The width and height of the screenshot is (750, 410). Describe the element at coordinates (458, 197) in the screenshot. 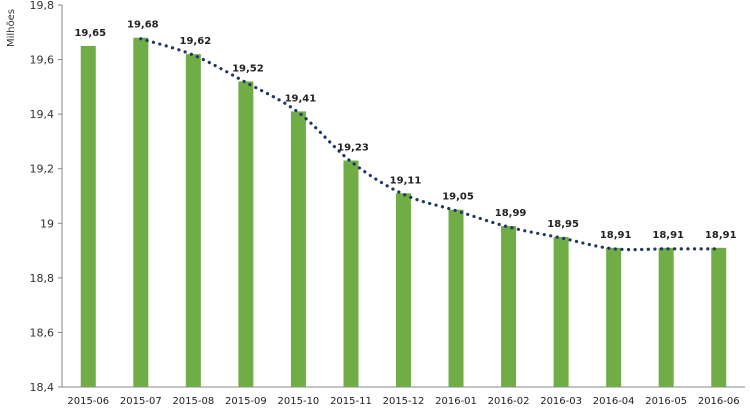

I see `data-label: 19,05` at that location.